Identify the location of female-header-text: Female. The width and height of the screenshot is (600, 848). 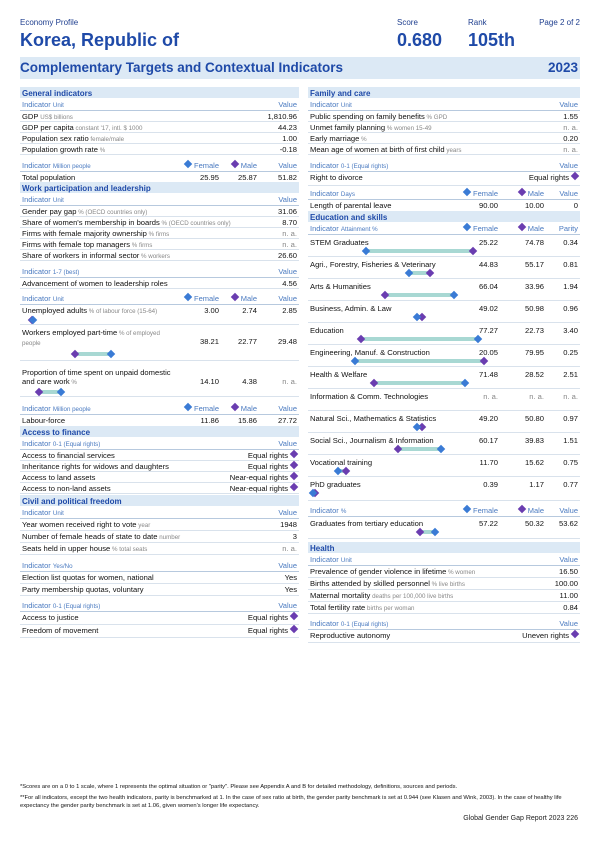
(206, 408).